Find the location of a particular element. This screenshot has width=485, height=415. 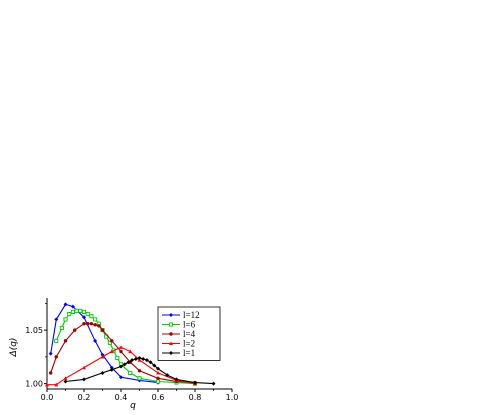

y-axis-title: Δ(q) is located at coordinates (14, 348).